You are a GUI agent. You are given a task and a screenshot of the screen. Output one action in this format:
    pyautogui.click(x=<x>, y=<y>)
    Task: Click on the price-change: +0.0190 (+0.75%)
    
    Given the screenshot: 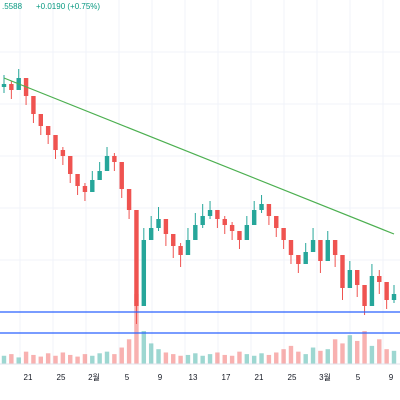 What is the action you would take?
    pyautogui.click(x=68, y=6)
    